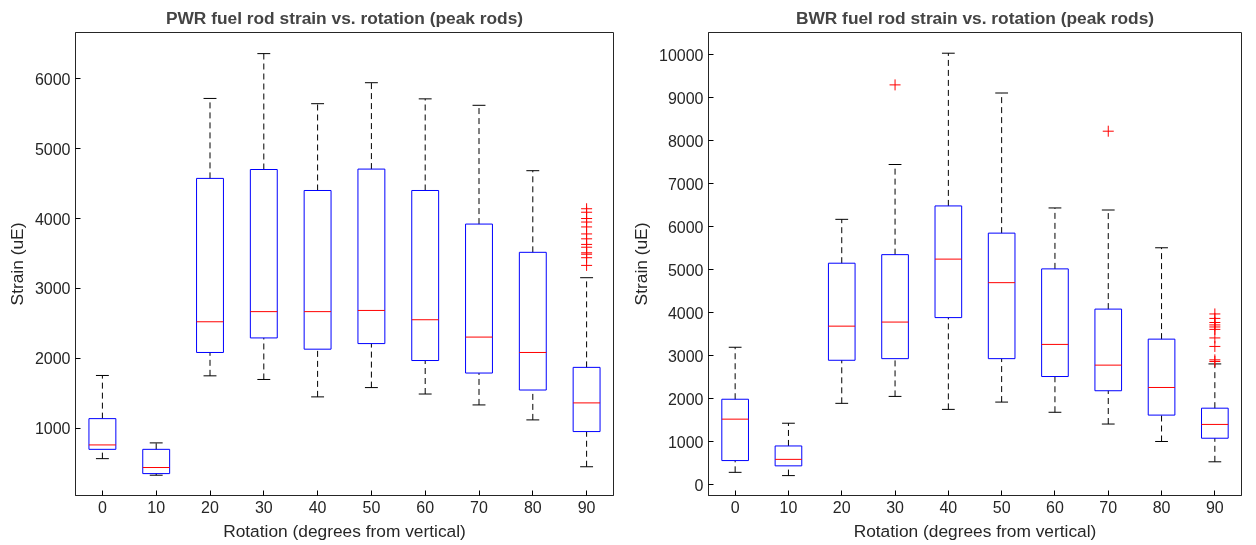 This screenshot has width=1256, height=545. Describe the element at coordinates (685, 184) in the screenshot. I see `y-tick-label: 7000` at that location.